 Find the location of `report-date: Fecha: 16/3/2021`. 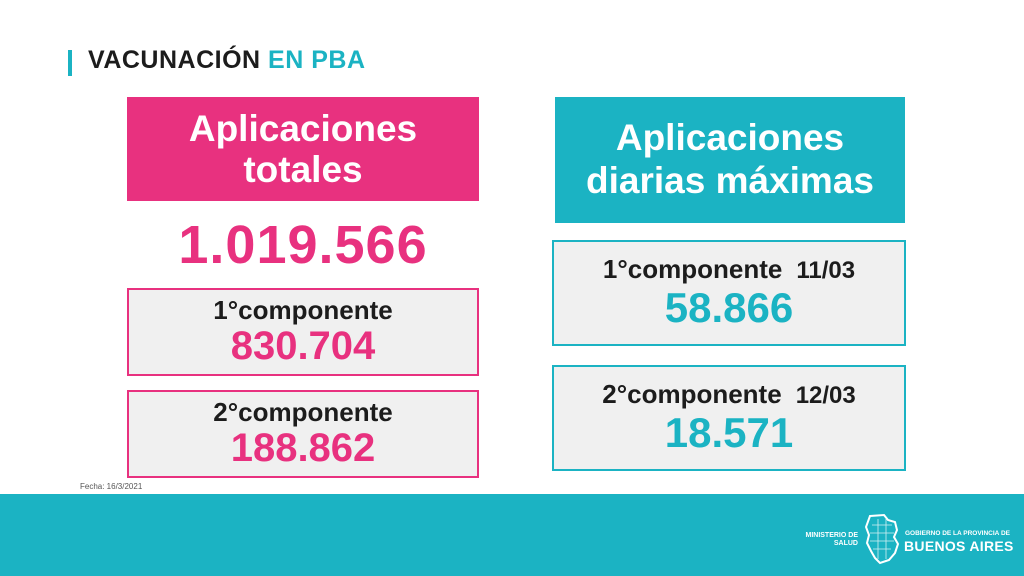

report-date: Fecha: 16/3/2021 is located at coordinates (111, 486).